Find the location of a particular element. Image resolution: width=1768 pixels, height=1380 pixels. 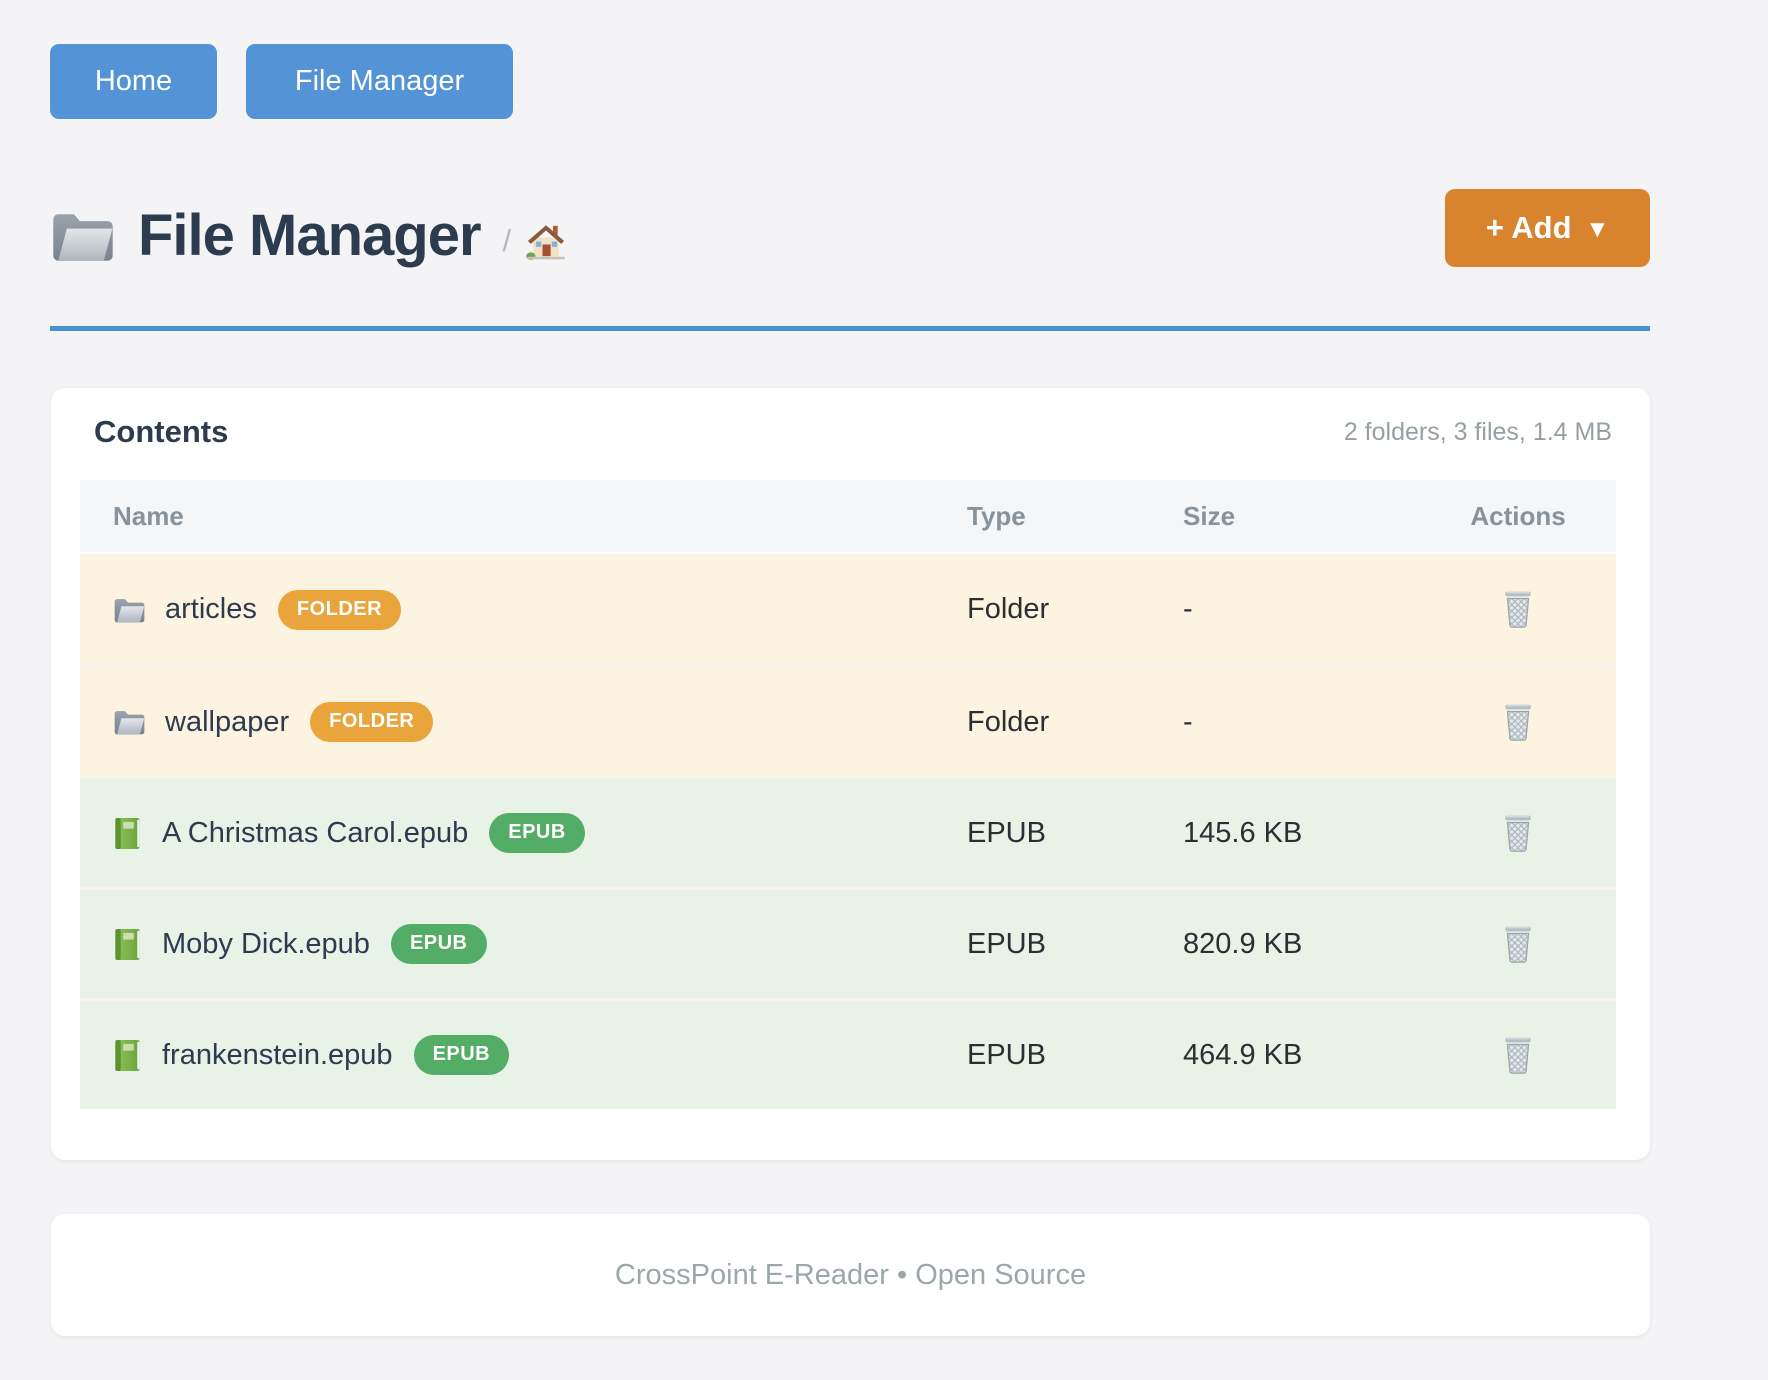

footer-card: CrossPoint E-Reader • Open Source is located at coordinates (850, 1275).